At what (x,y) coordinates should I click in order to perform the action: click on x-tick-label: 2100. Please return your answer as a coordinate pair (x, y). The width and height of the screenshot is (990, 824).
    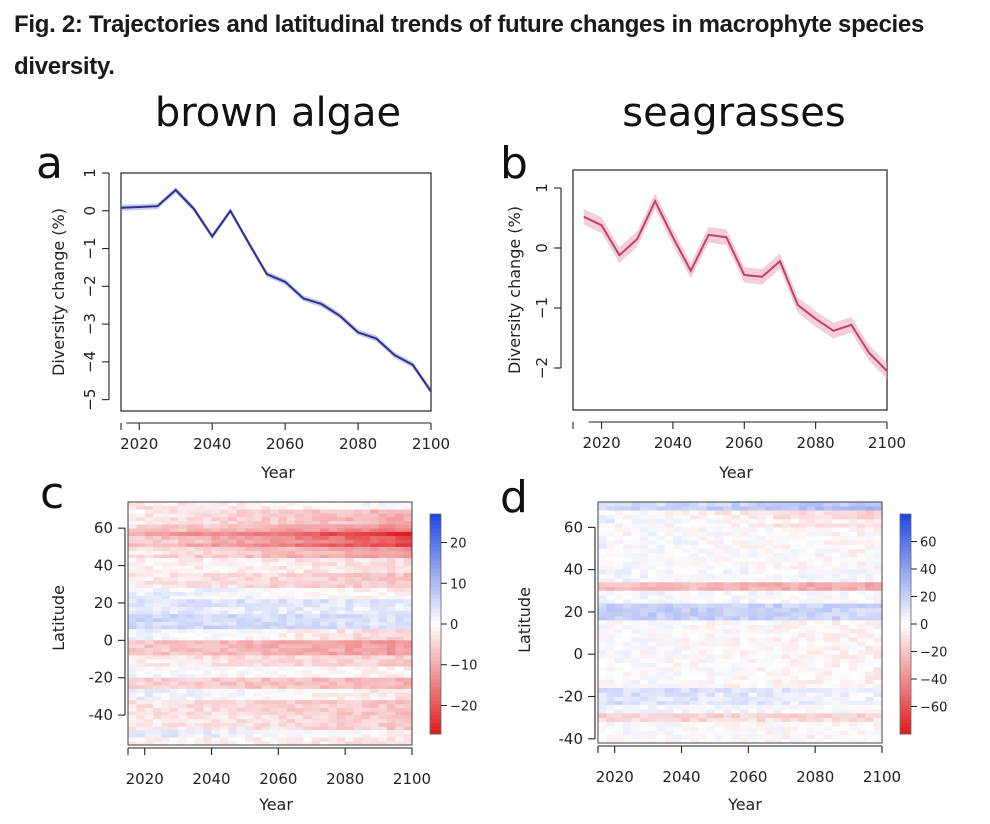
    Looking at the image, I should click on (412, 779).